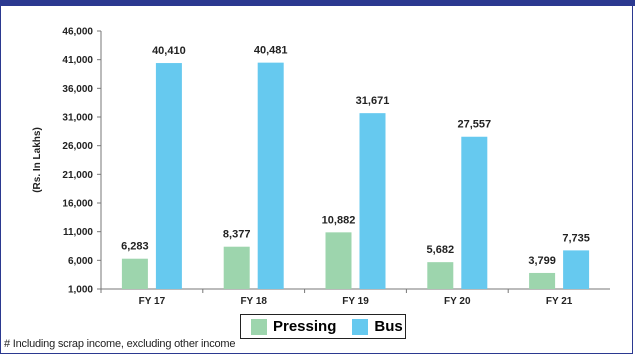 The width and height of the screenshot is (635, 356). Describe the element at coordinates (77, 118) in the screenshot. I see `y-tick-label: 31,000` at that location.